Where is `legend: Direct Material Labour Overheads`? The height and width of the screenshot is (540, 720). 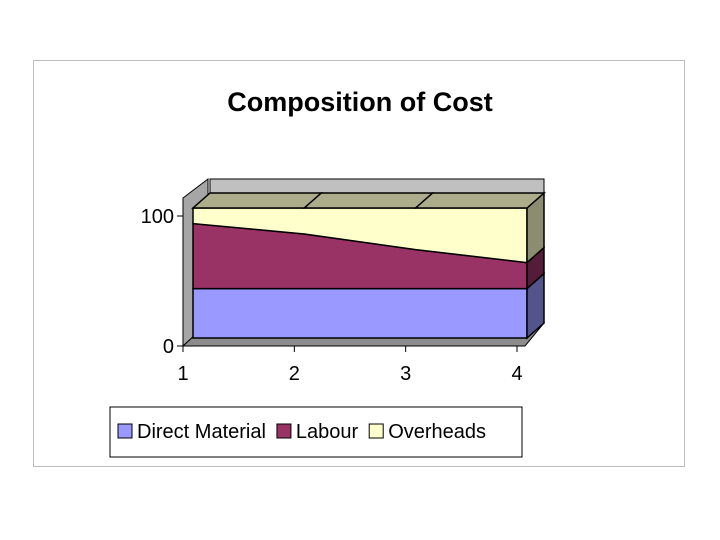 legend: Direct Material Labour Overheads is located at coordinates (316, 432).